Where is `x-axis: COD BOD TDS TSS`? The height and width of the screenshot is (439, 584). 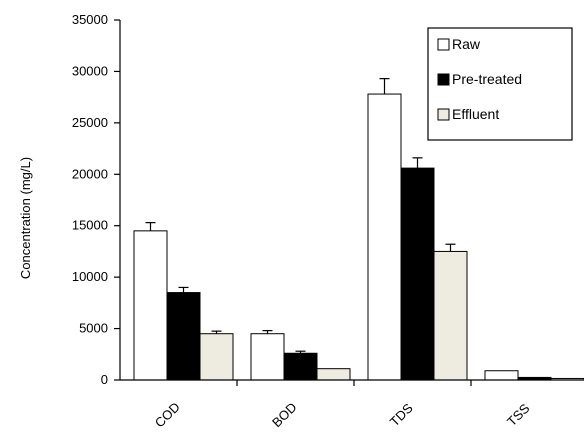 x-axis: COD BOD TDS TSS is located at coordinates (352, 405).